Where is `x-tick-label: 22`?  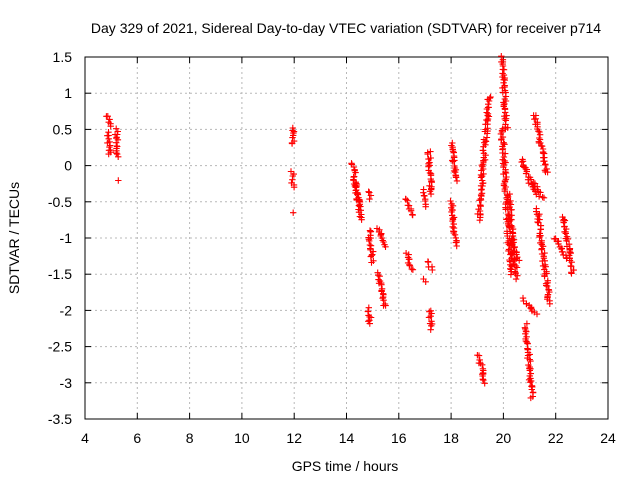 x-tick-label: 22 is located at coordinates (556, 438).